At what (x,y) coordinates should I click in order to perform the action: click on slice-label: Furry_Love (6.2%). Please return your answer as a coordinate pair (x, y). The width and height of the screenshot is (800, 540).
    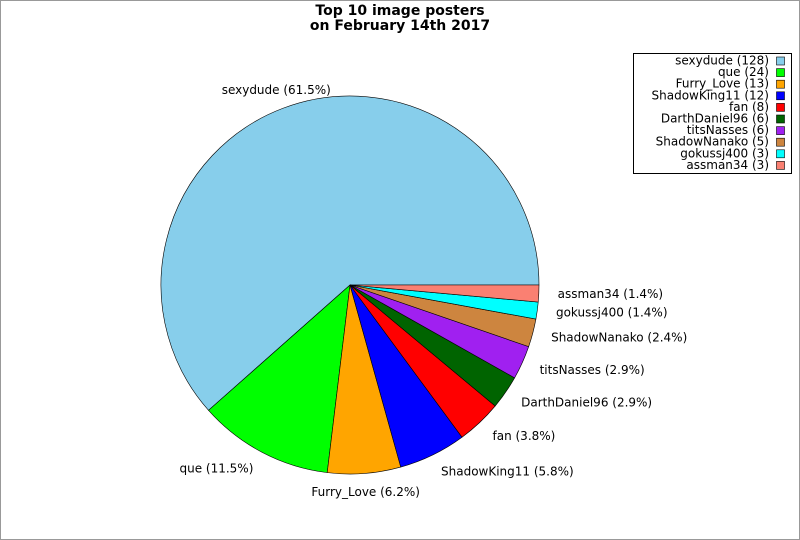
    Looking at the image, I should click on (365, 492).